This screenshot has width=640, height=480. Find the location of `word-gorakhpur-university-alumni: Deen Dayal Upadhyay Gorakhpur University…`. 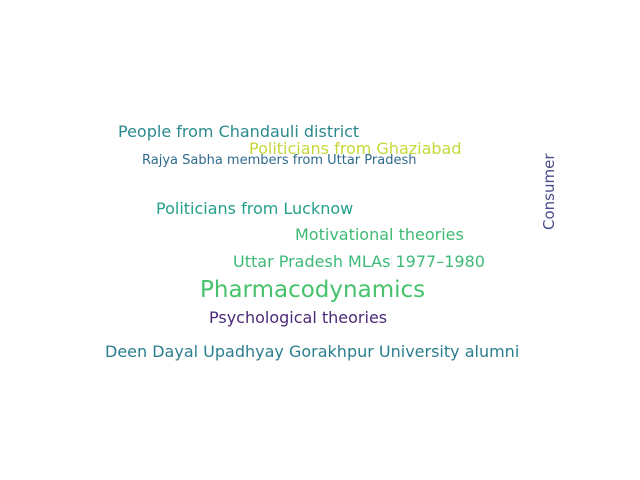

word-gorakhpur-university-alumni: Deen Dayal Upadhyay Gorakhpur University… is located at coordinates (312, 351).